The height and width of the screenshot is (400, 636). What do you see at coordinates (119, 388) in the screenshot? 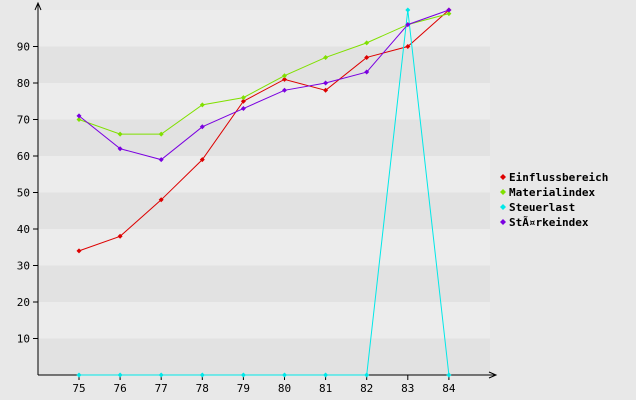
I see `x-tick-label: 76` at bounding box center [119, 388].